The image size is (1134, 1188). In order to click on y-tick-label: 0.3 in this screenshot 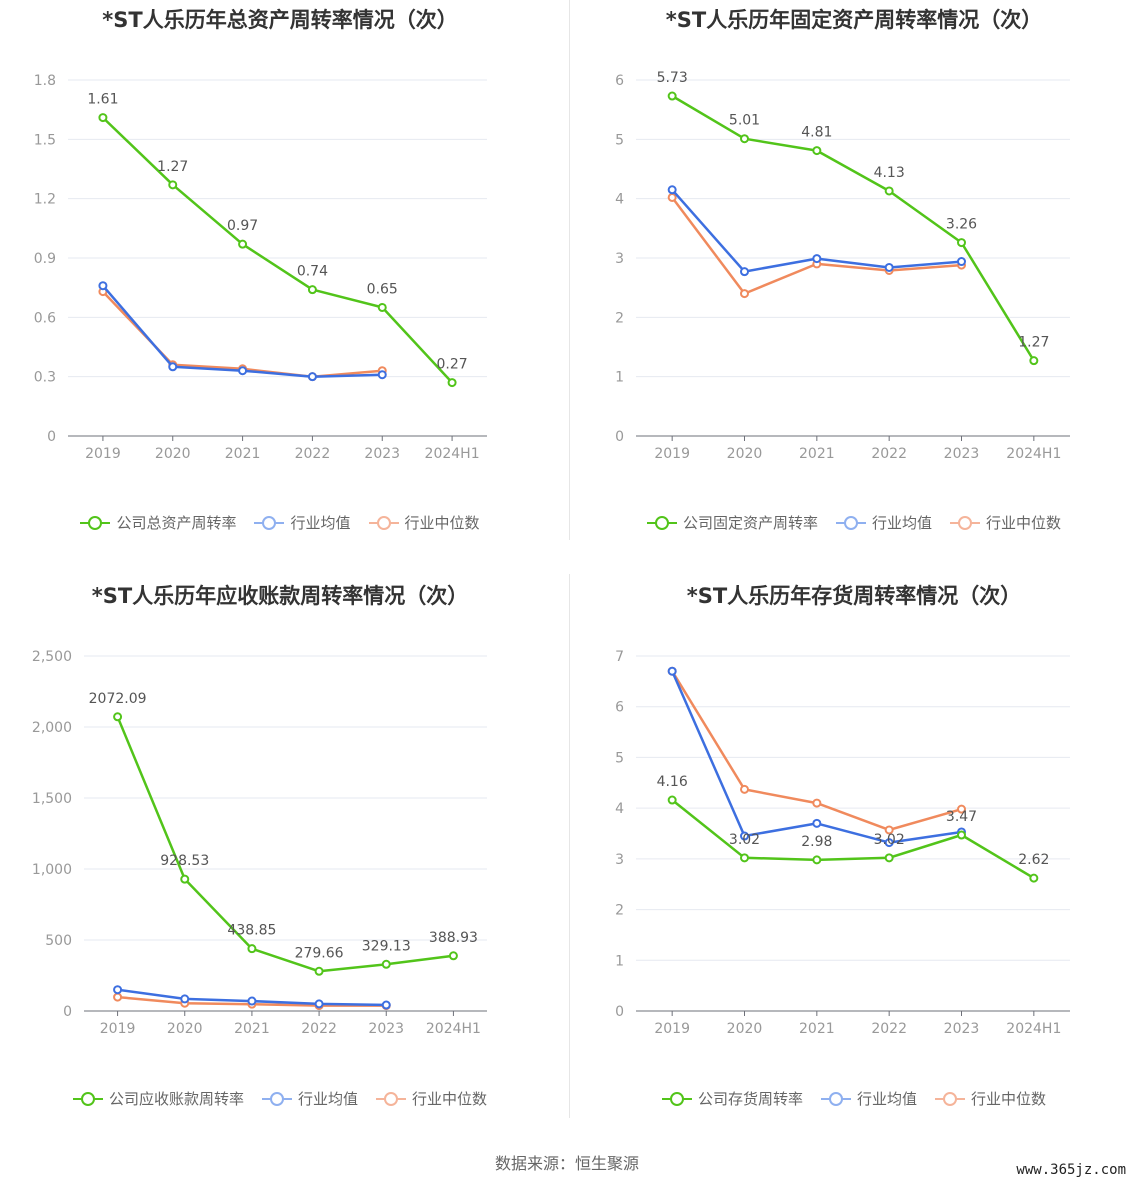, I will do `click(45, 378)`.